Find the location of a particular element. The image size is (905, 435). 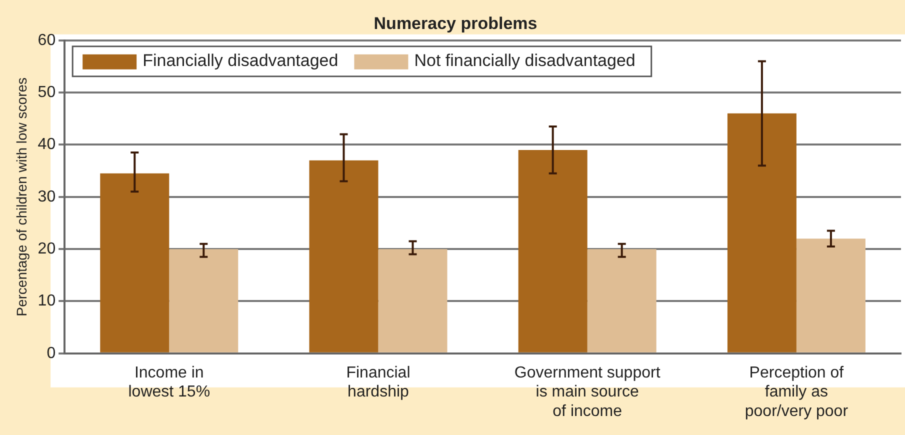

y-tick-label: 60 is located at coordinates (47, 40).